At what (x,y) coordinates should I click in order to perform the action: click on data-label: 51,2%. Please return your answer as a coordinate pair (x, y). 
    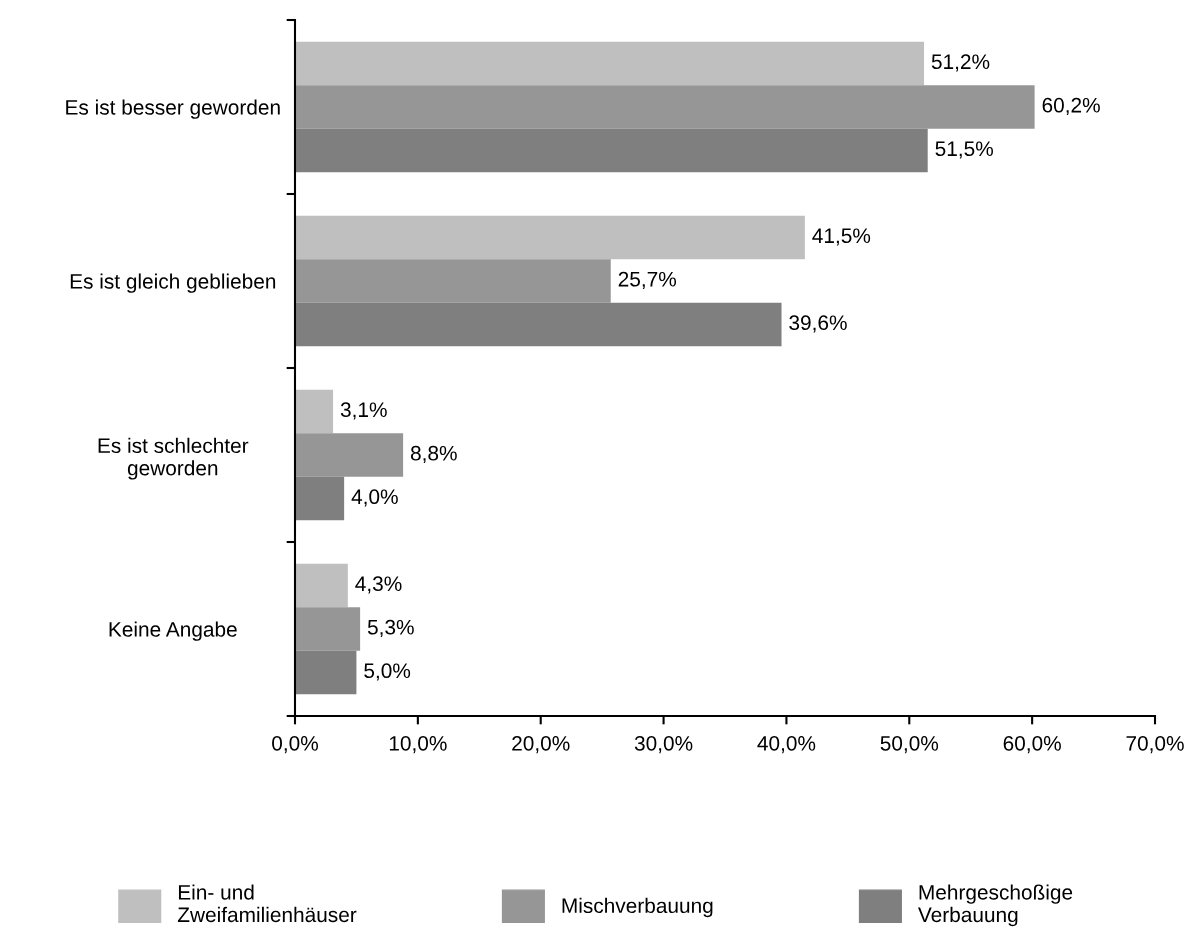
    Looking at the image, I should click on (960, 63).